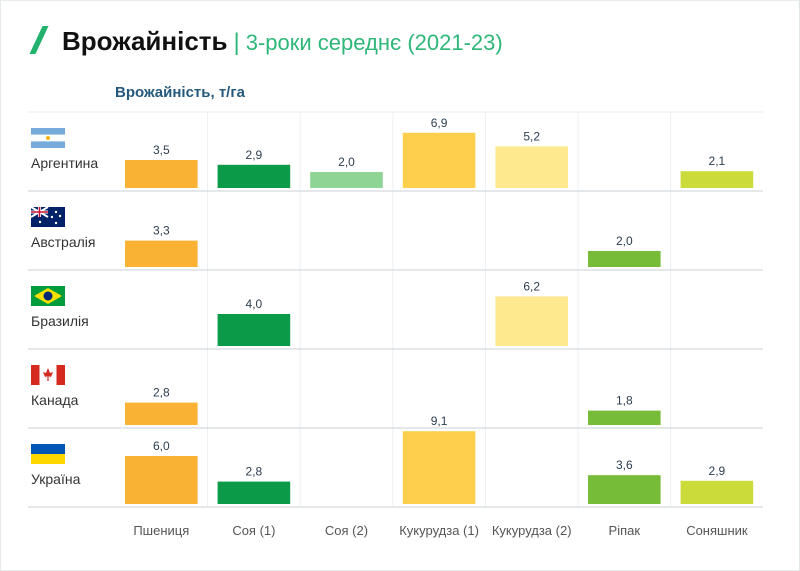 The image size is (800, 571). Describe the element at coordinates (624, 465) in the screenshot. I see `data-label: 3,6` at that location.